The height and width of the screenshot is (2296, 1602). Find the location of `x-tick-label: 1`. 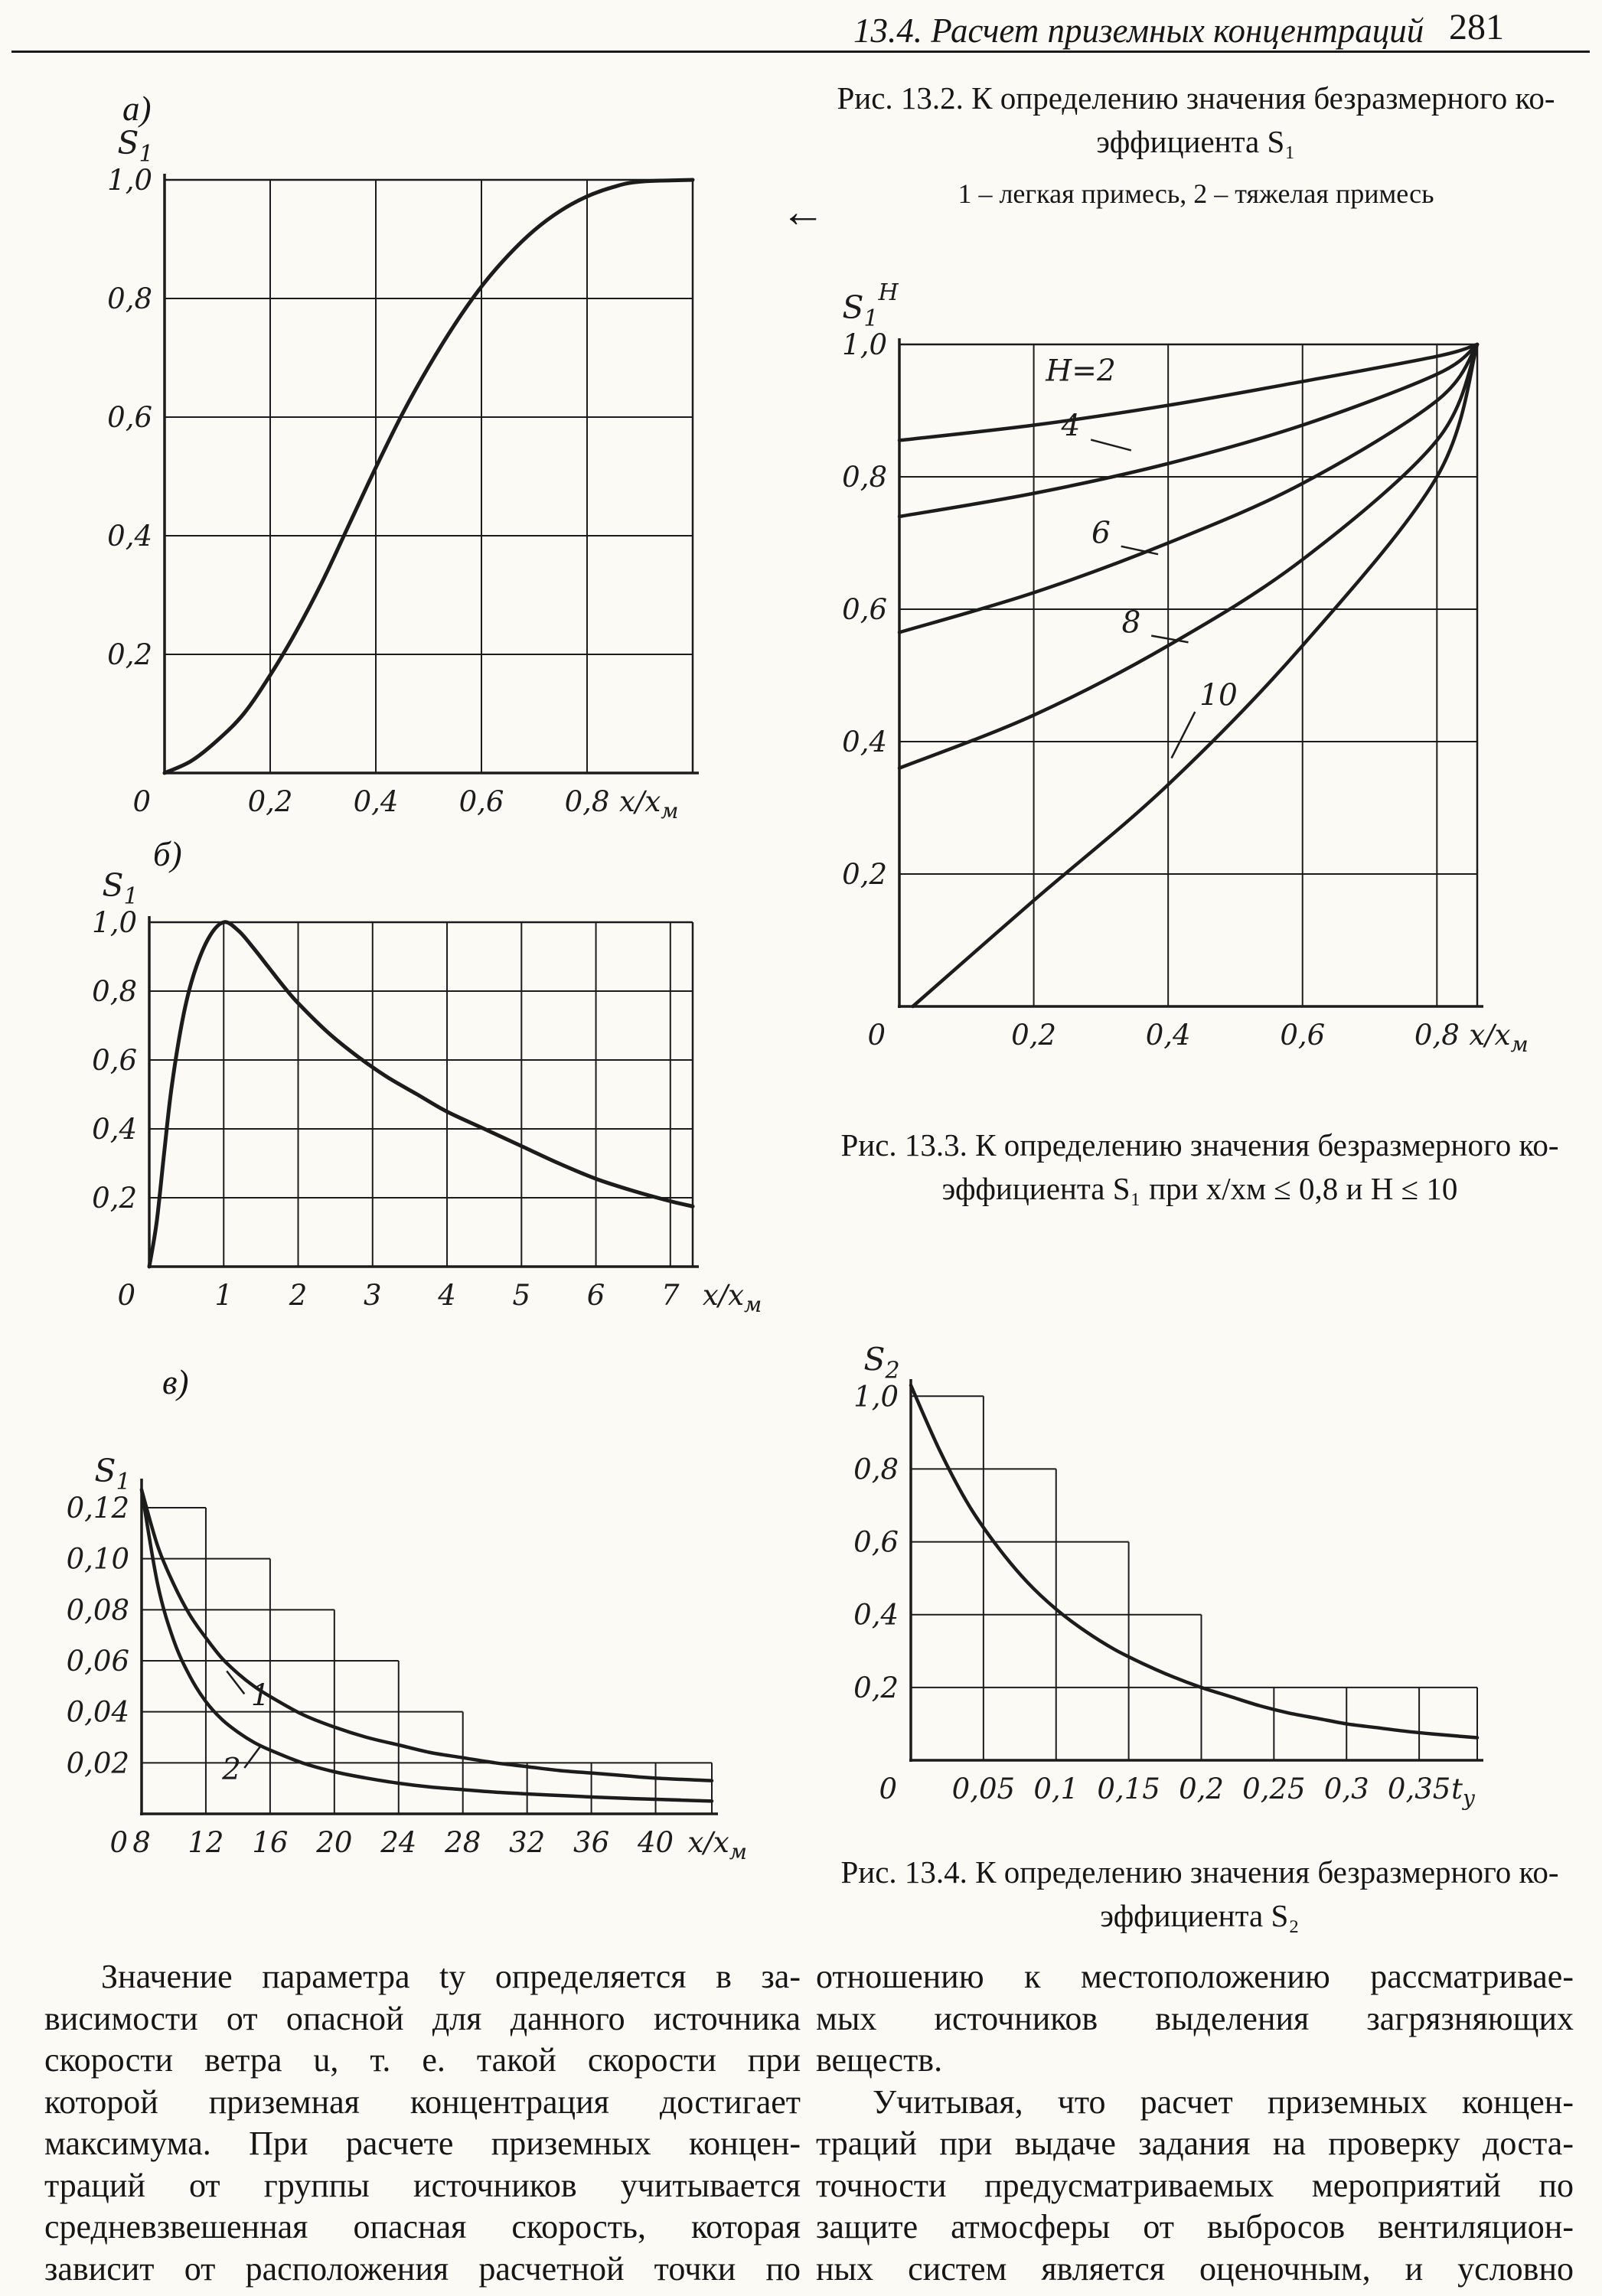

x-tick-label: 1 is located at coordinates (223, 1295).